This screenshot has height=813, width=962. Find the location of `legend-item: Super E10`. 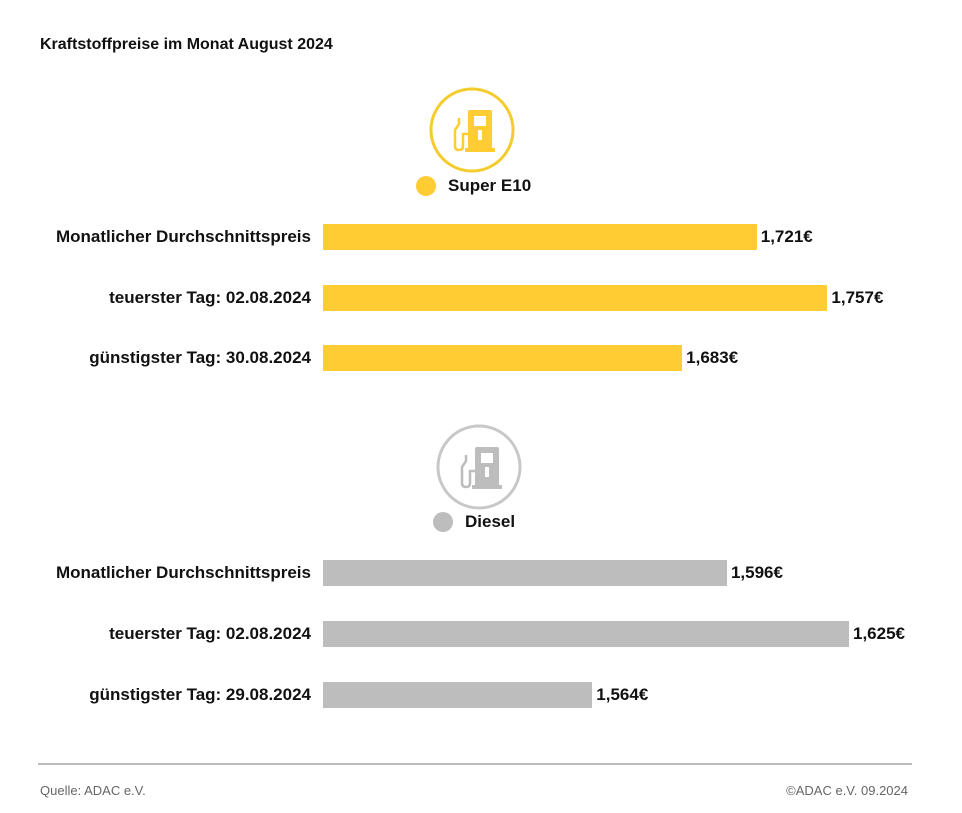

legend-item: Super E10 is located at coordinates (473, 186).